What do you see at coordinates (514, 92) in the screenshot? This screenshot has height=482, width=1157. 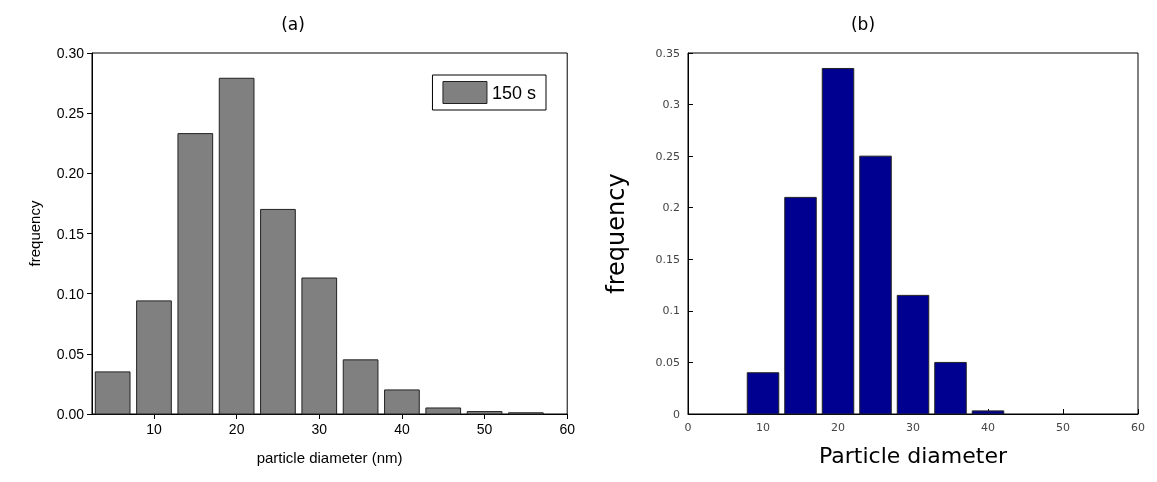 I see `legend-label: 150 s` at bounding box center [514, 92].